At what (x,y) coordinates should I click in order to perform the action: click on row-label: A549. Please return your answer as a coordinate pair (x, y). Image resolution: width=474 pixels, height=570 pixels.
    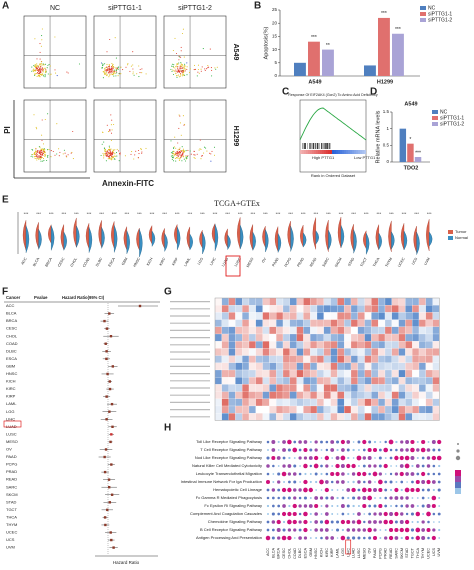
    Looking at the image, I should click on (235, 52).